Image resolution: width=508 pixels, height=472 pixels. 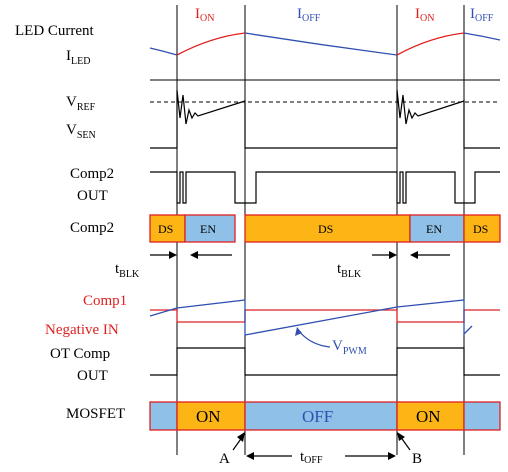 What do you see at coordinates (92, 196) in the screenshot?
I see `label-comp2-out-line2: OUT` at bounding box center [92, 196].